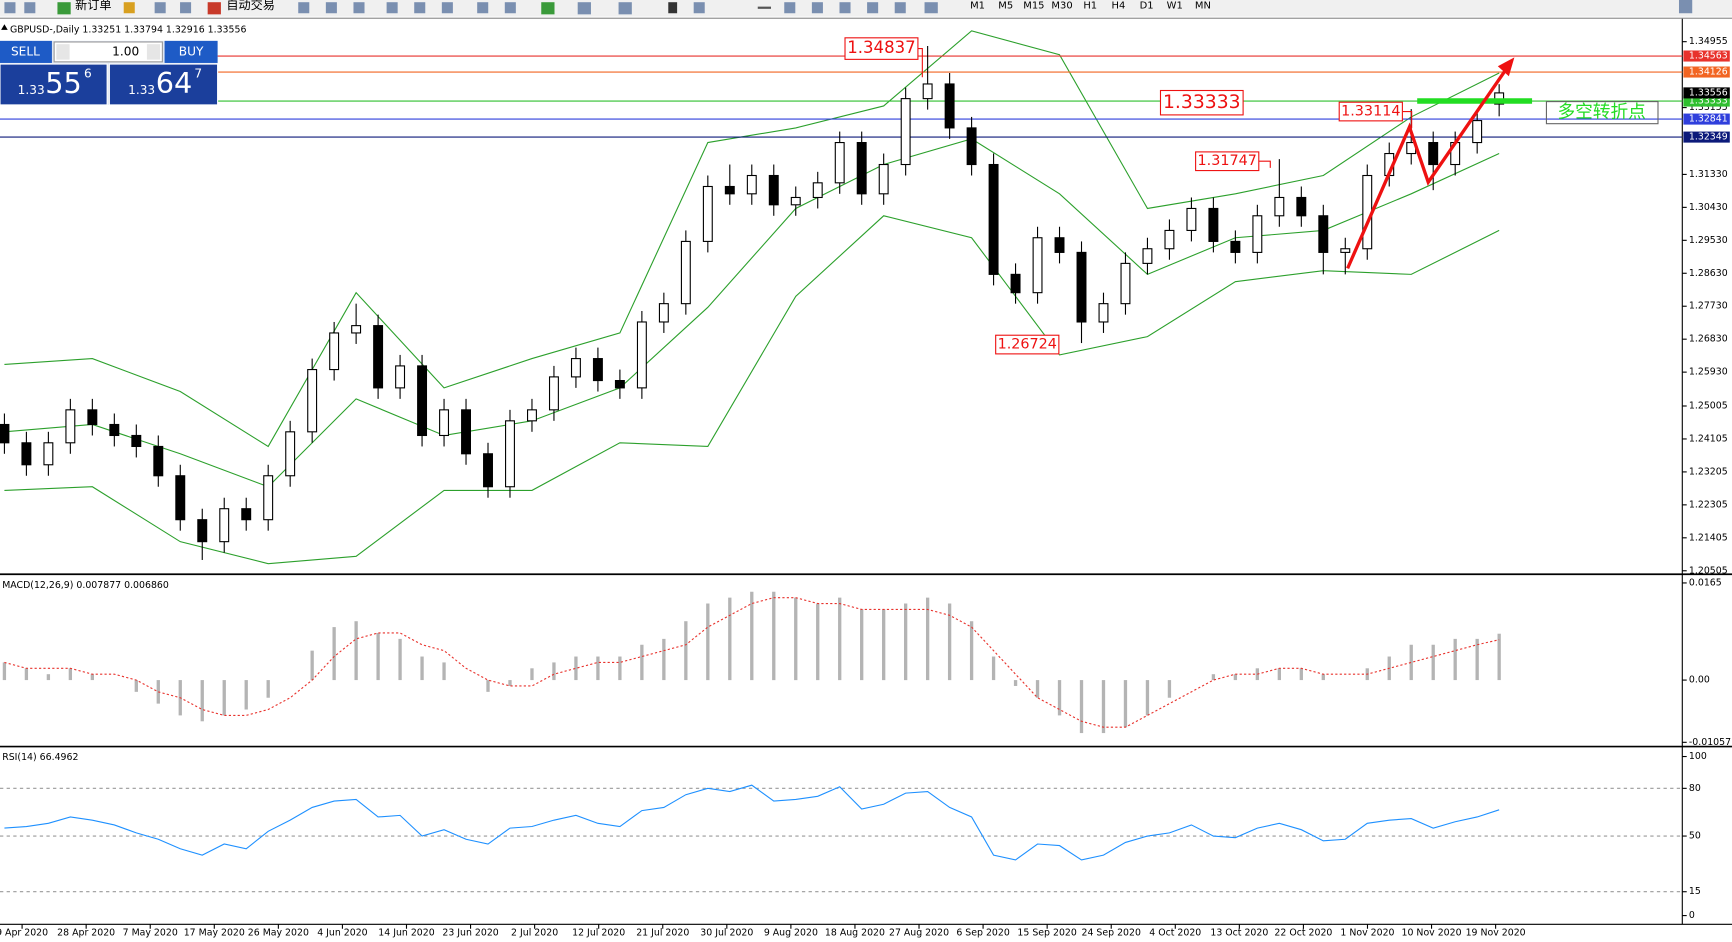  I want to click on x-tick-label: 14 Jun 2020, so click(406, 933).